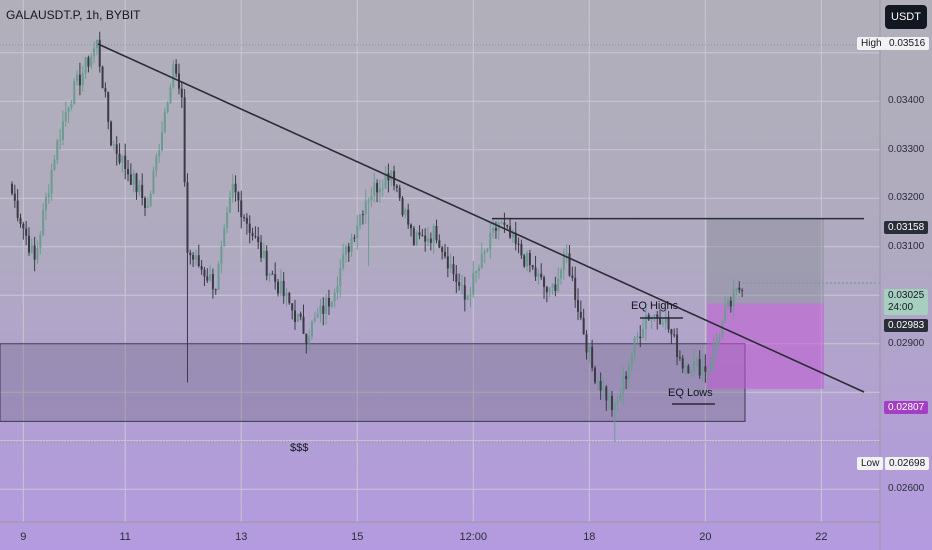  What do you see at coordinates (765, 261) in the screenshot?
I see `target-zone-box` at bounding box center [765, 261].